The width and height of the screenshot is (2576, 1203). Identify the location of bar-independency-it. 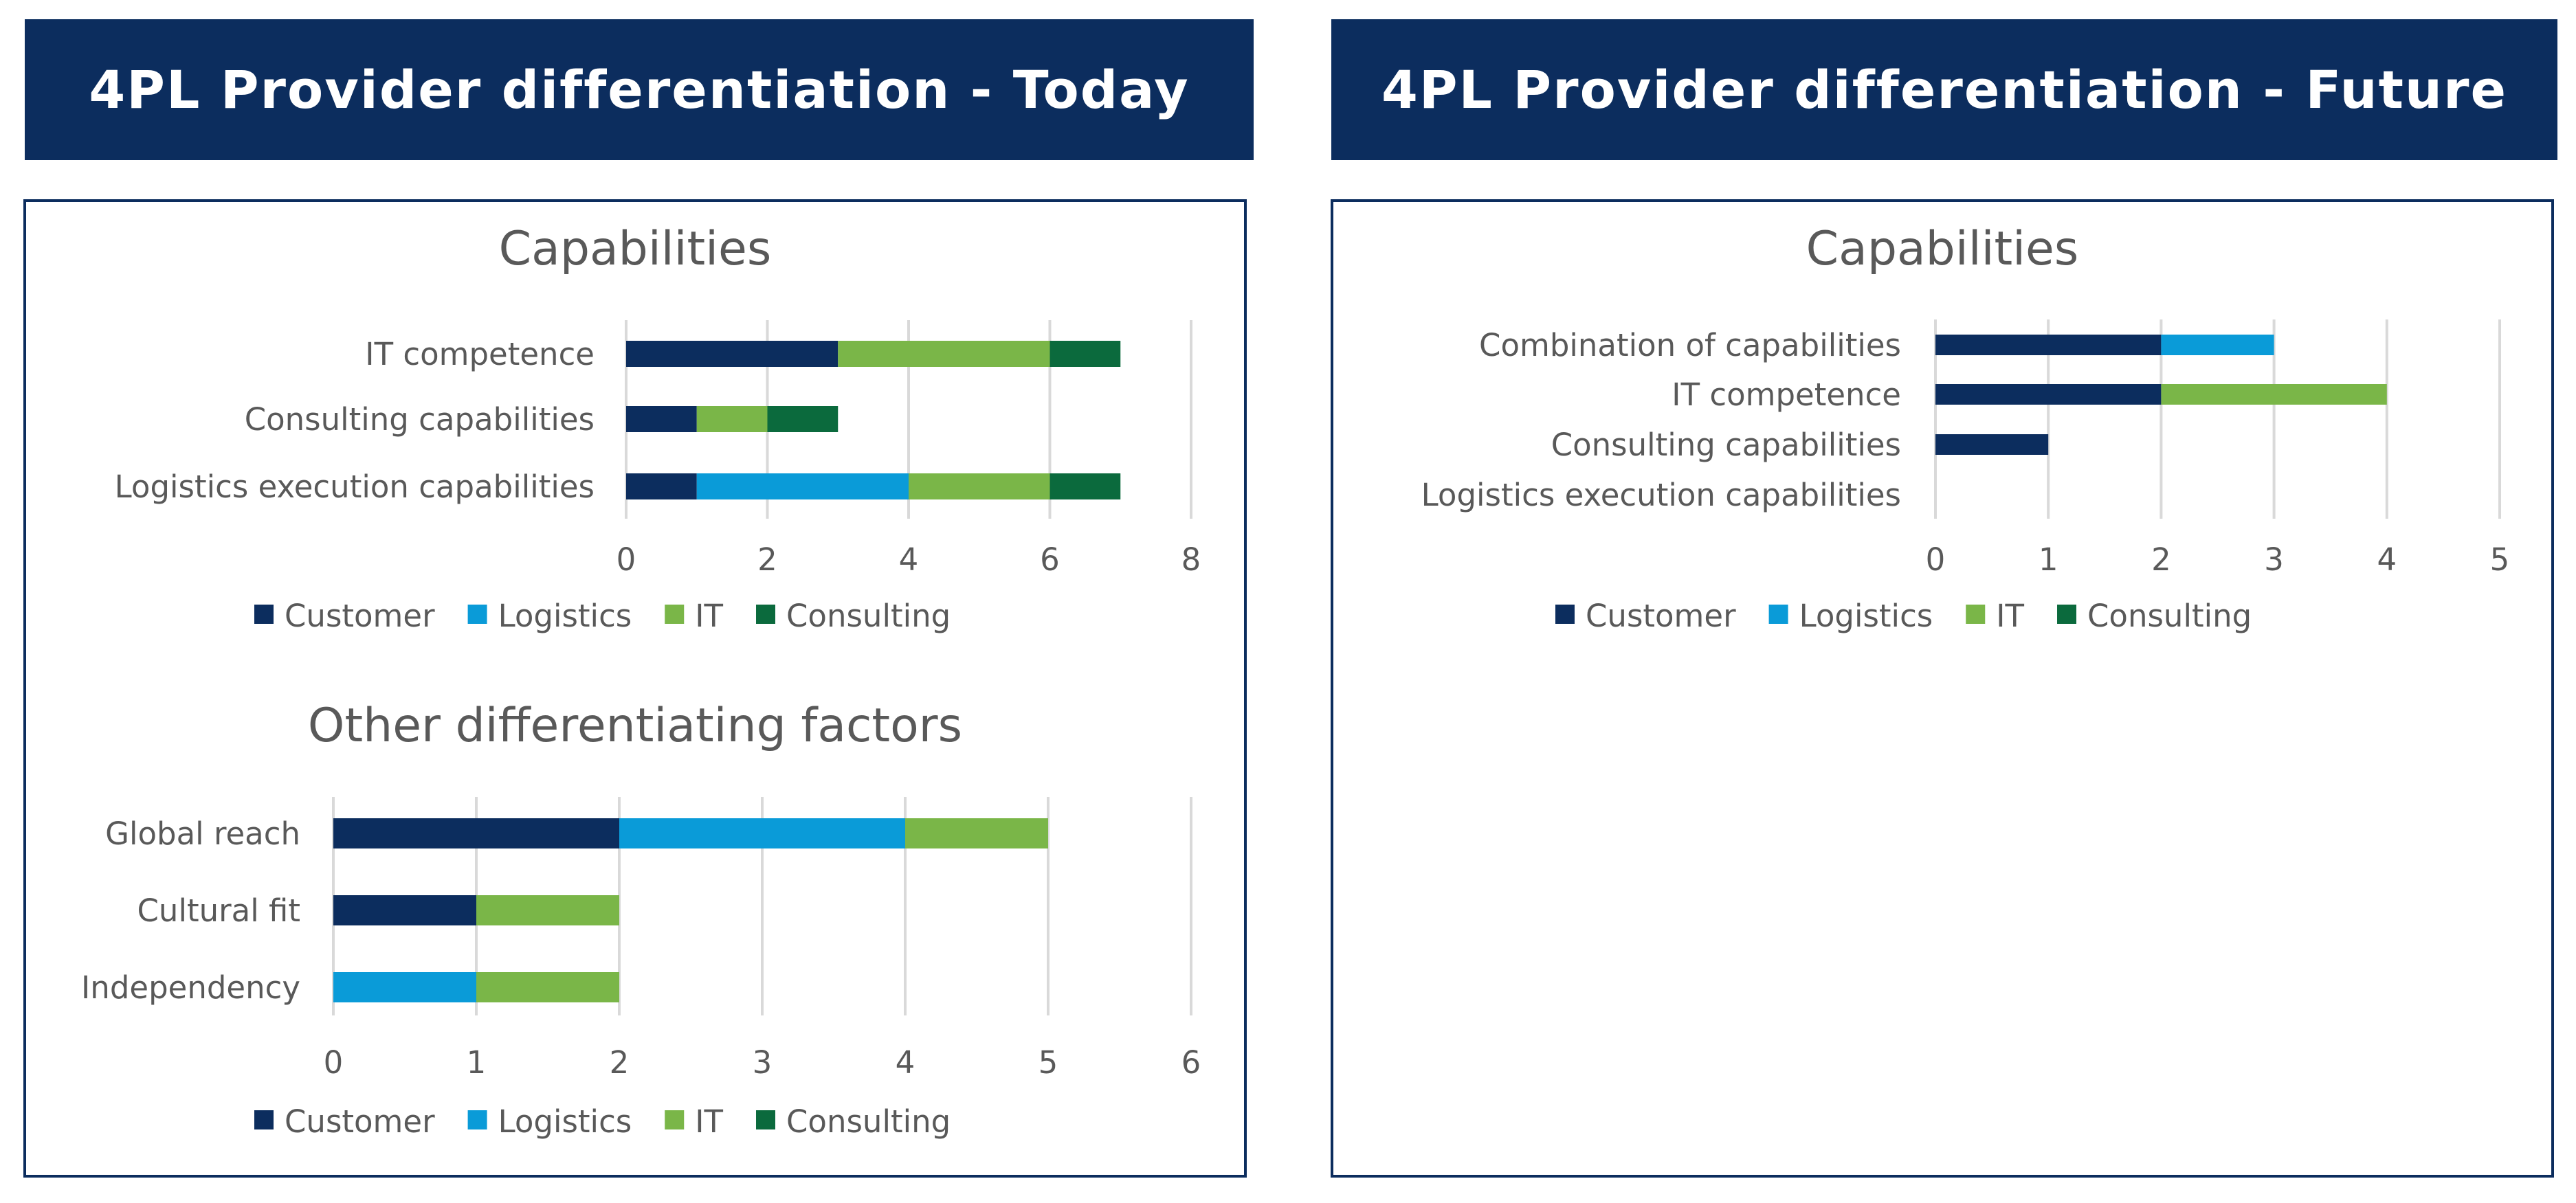
(547, 987).